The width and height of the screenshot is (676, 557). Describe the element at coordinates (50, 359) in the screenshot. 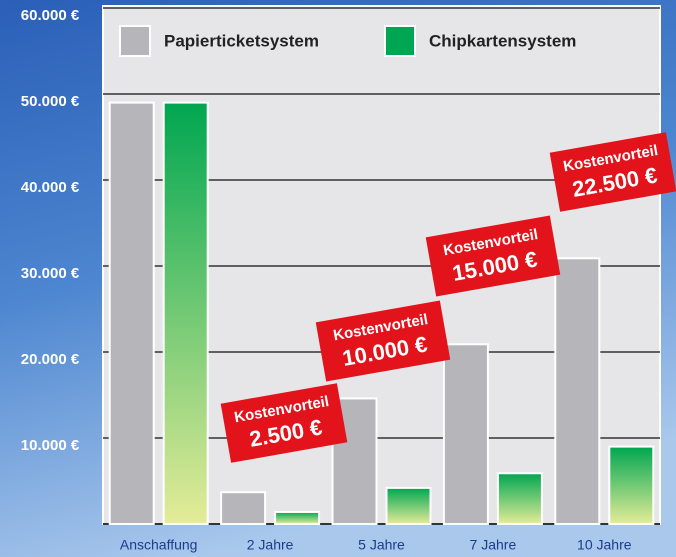

I see `y-tick-label: 20.000 €` at that location.